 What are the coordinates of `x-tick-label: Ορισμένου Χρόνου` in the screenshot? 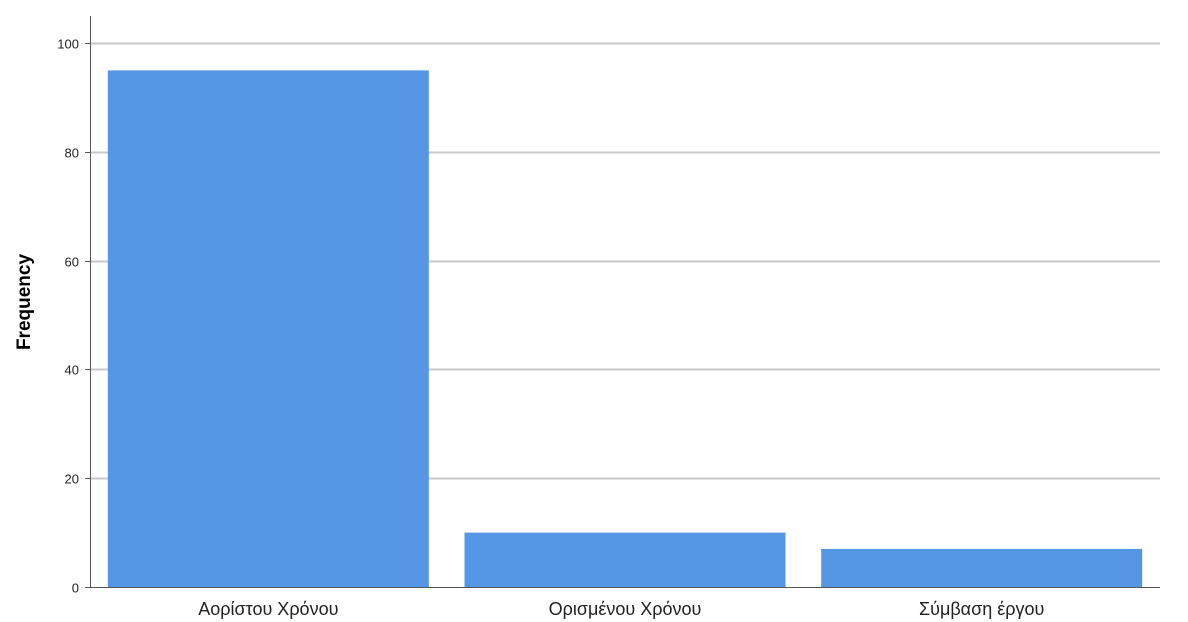 It's located at (625, 609).